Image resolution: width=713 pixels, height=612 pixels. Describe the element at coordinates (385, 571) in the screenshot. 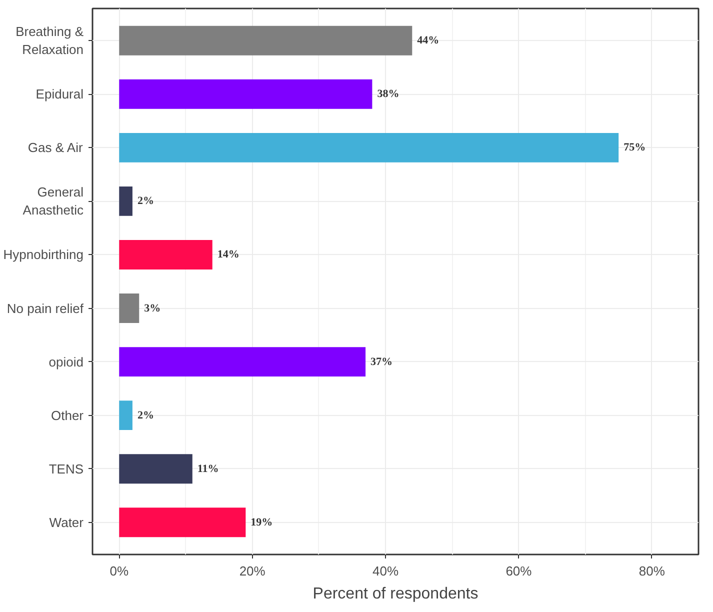

I see `x-tick-label: 40%` at that location.